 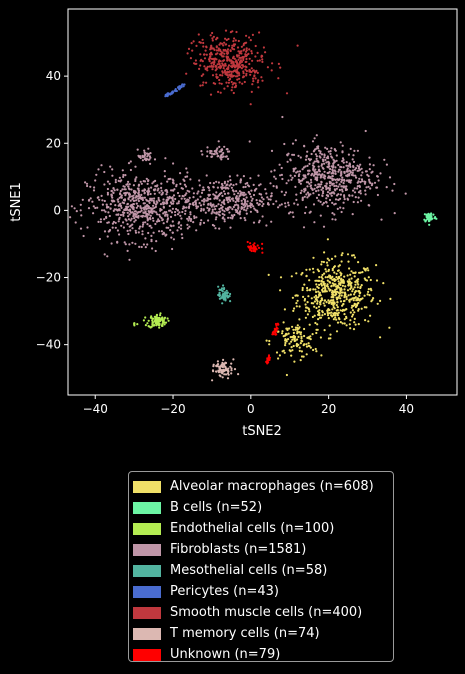 I want to click on series-unknown, so click(x=263, y=302).